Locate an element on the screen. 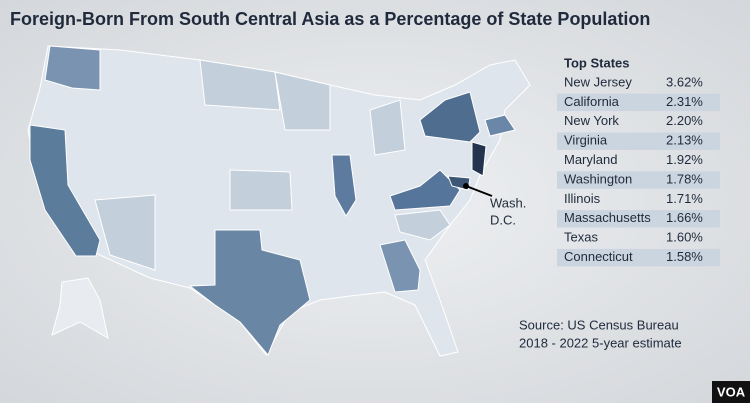  state-percent: 2.13% is located at coordinates (684, 140).